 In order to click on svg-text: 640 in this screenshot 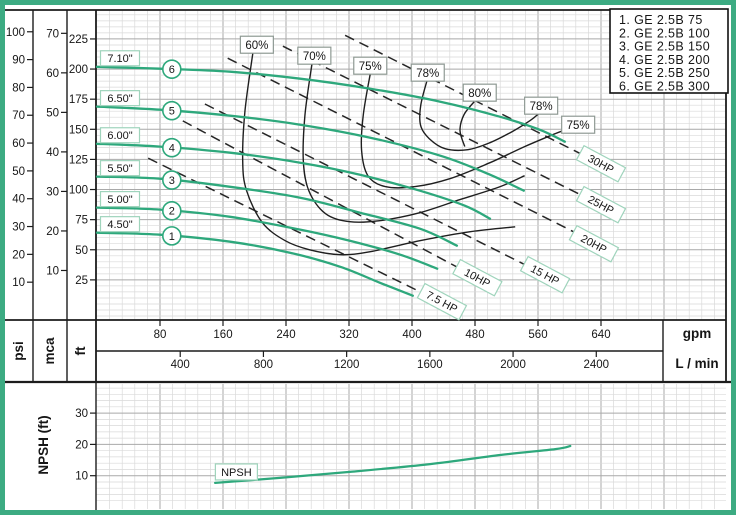, I will do `click(600, 335)`.